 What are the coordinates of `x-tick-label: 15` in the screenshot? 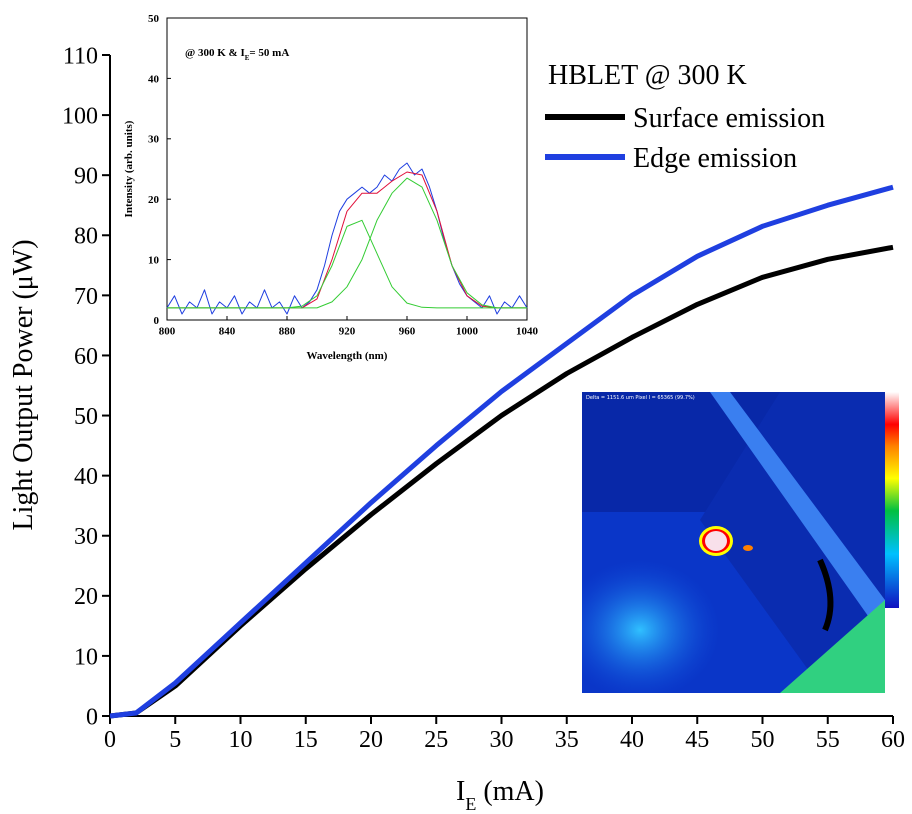 It's located at (306, 740).